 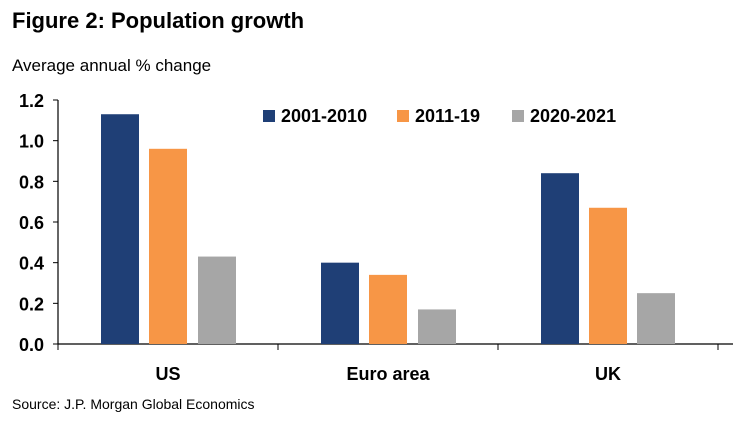 I want to click on source-note: Source: J.P. Morgan Global Economics, so click(x=133, y=404).